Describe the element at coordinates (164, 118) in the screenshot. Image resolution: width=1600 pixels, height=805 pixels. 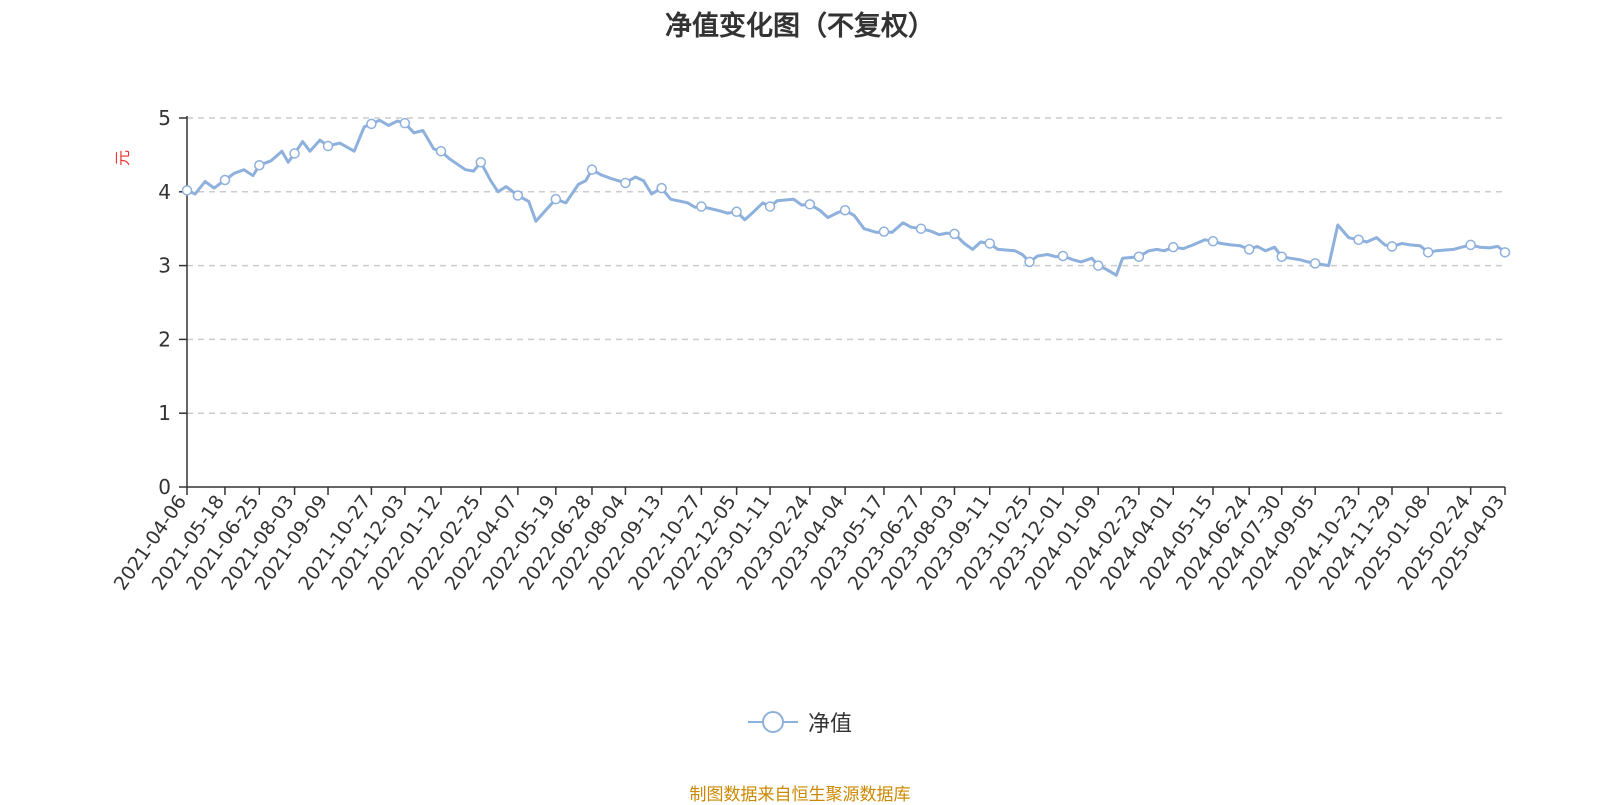
I see `y-tick-label: 5` at that location.